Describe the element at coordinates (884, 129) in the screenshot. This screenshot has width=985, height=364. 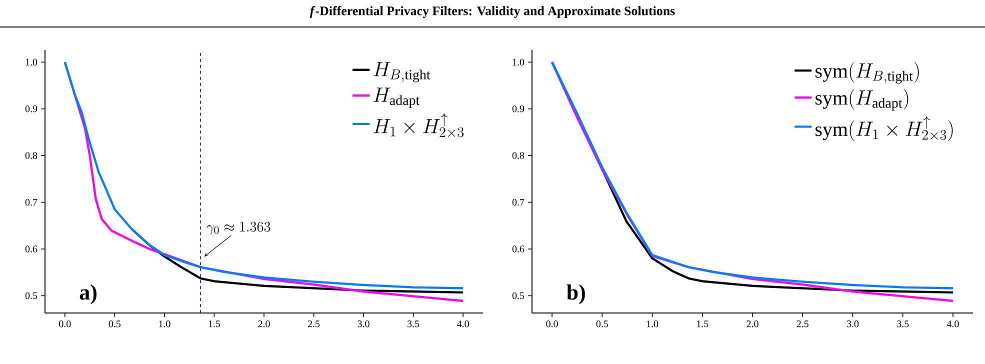
I see `legend-label: $\mathrm{sym}(H_1 \times H^{\uparrow}_{2\times 3})$` at that location.